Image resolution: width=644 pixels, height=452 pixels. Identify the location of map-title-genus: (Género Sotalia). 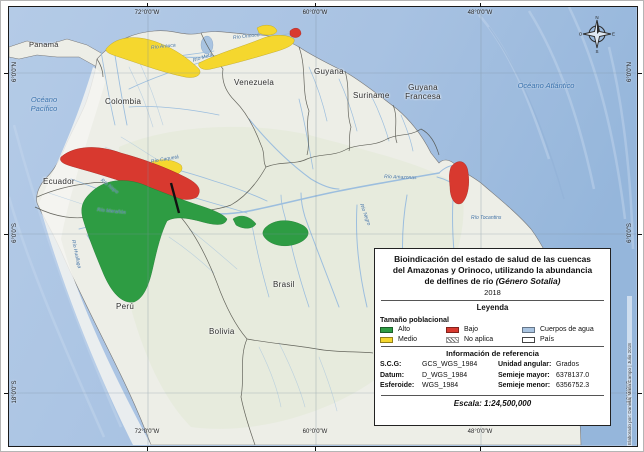
(528, 280).